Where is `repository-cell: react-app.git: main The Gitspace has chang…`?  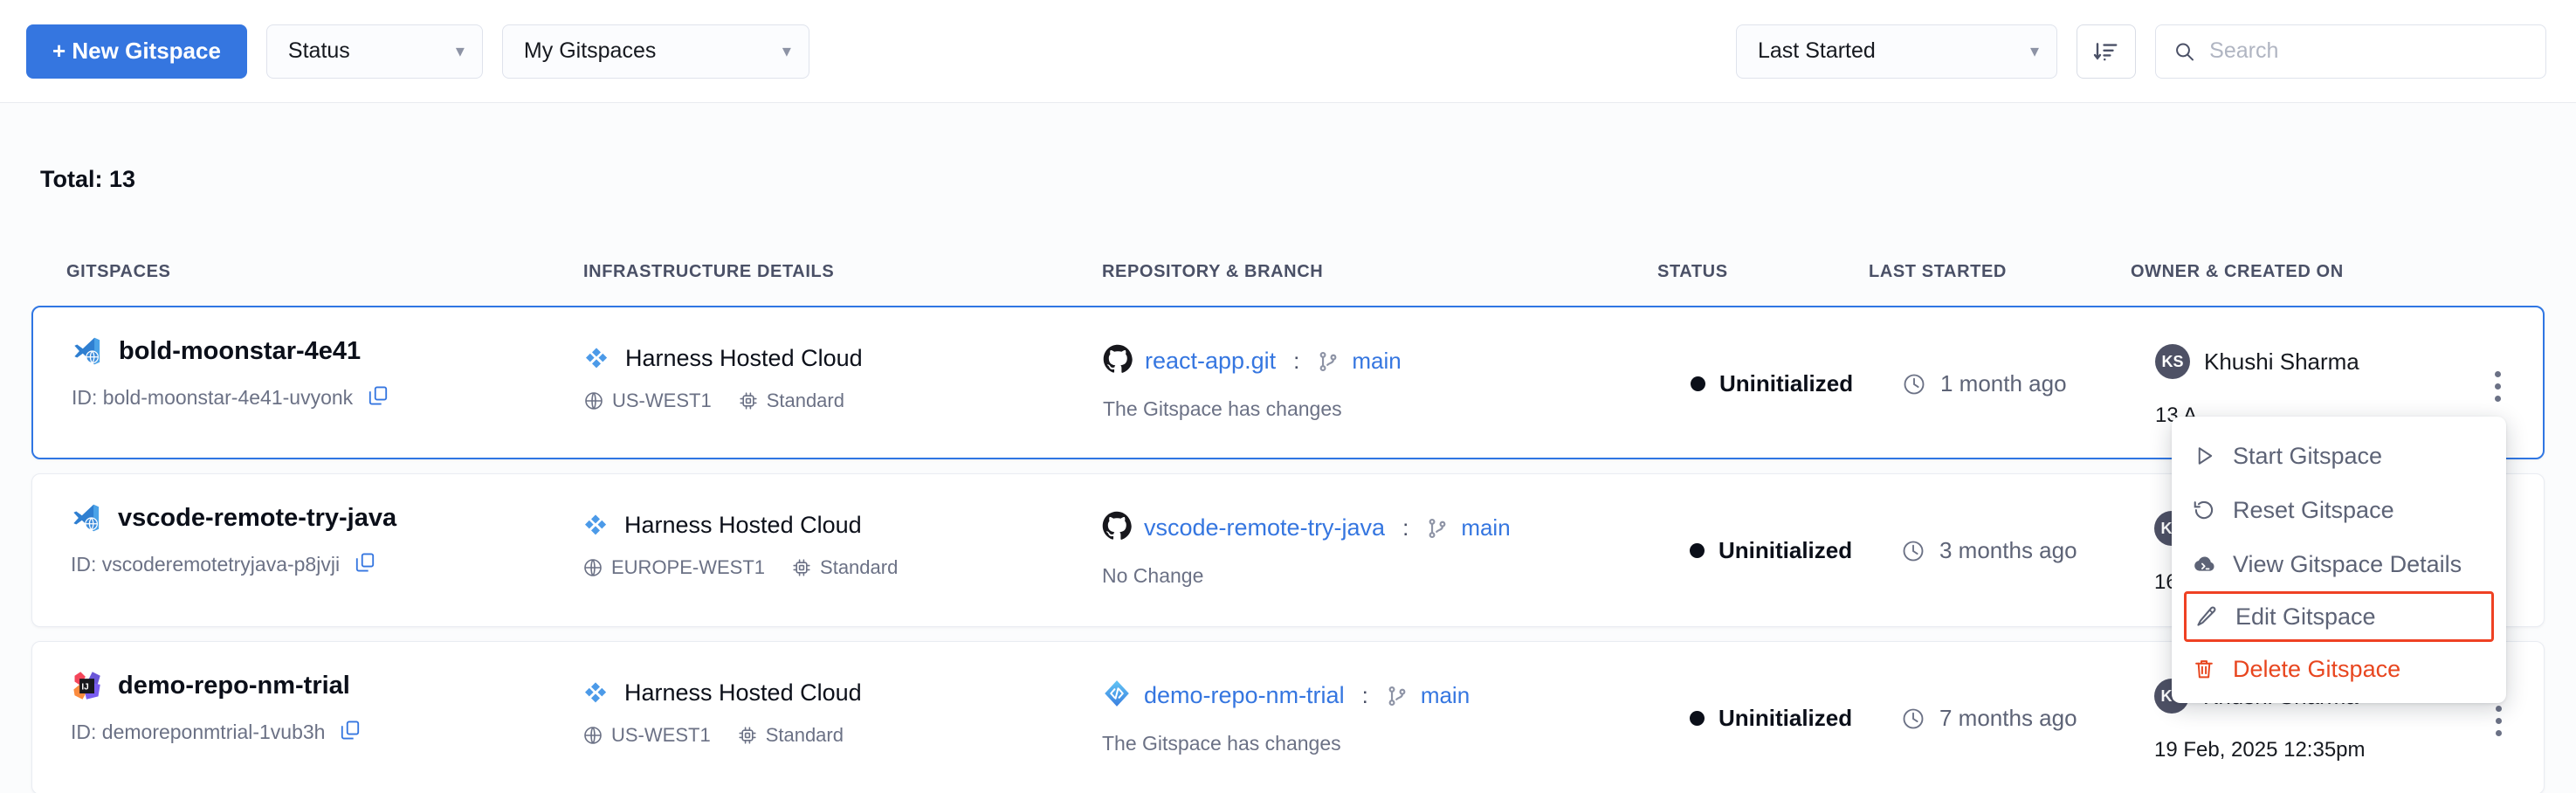 repository-cell: react-app.git: main The Gitspace has chang… is located at coordinates (1252, 382).